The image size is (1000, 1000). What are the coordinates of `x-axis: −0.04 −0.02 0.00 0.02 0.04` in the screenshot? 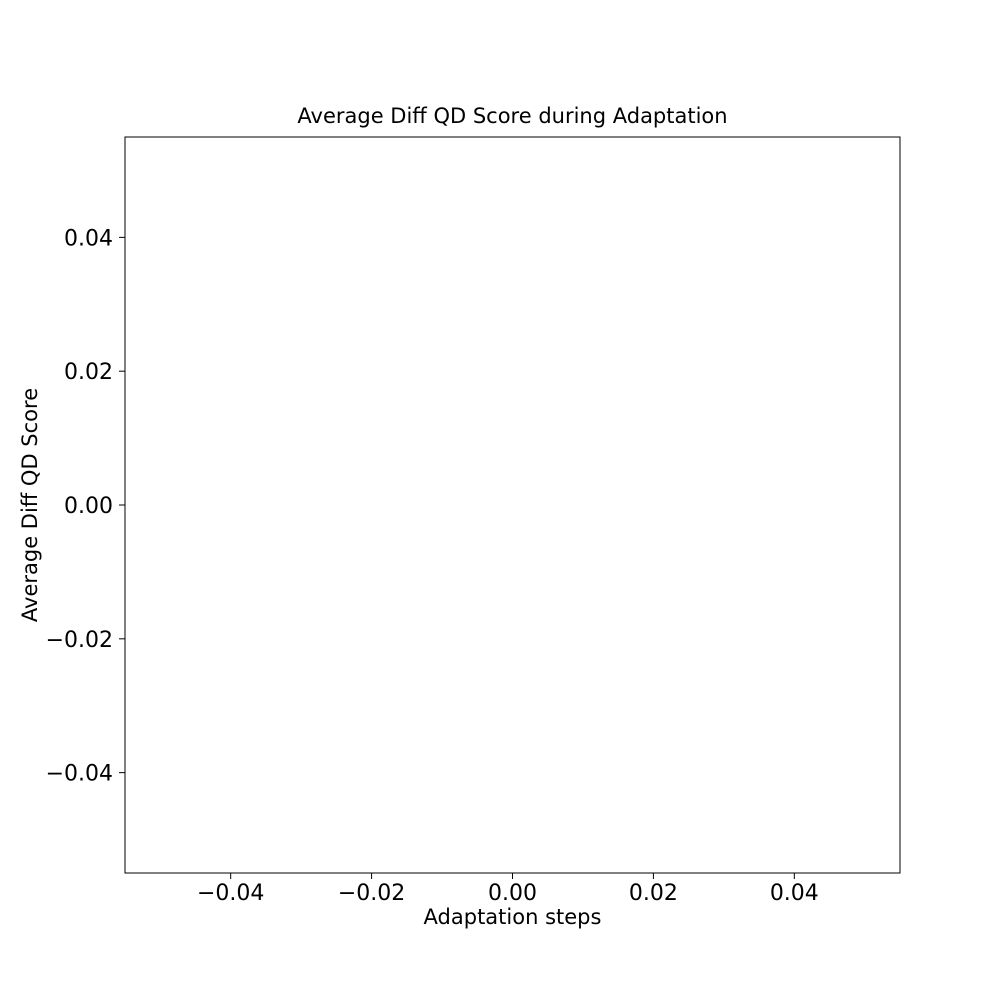 It's located at (508, 889).